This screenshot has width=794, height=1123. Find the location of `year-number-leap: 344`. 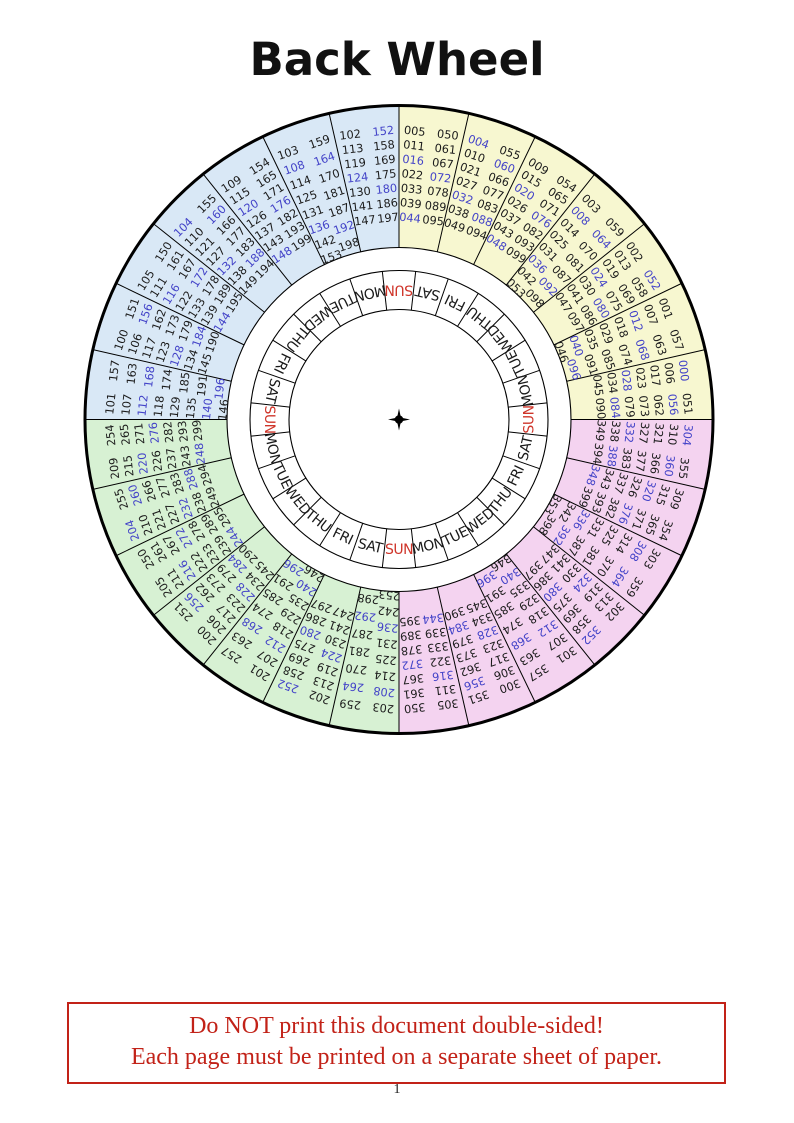

year-number-leap: 344 is located at coordinates (433, 617).